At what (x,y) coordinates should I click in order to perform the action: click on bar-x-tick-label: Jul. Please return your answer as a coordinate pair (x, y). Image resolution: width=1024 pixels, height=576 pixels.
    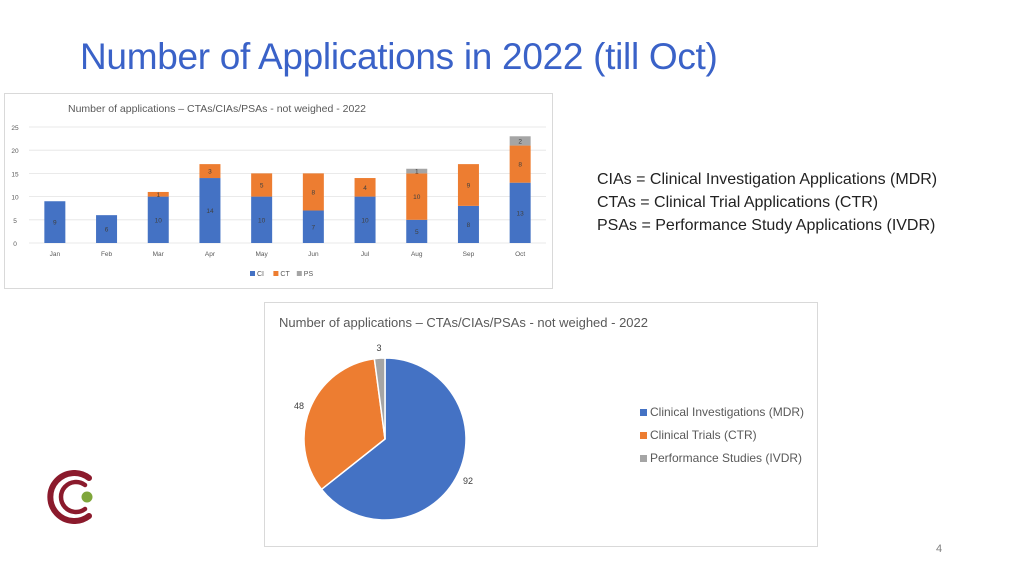
    Looking at the image, I should click on (365, 254).